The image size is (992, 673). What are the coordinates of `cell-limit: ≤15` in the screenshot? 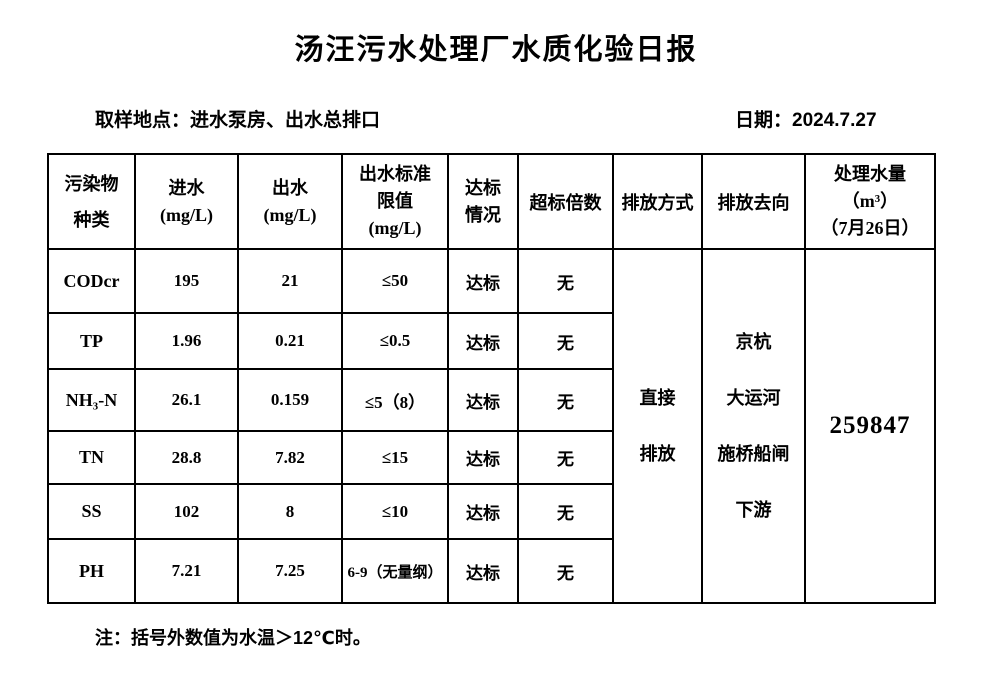 It's located at (395, 457).